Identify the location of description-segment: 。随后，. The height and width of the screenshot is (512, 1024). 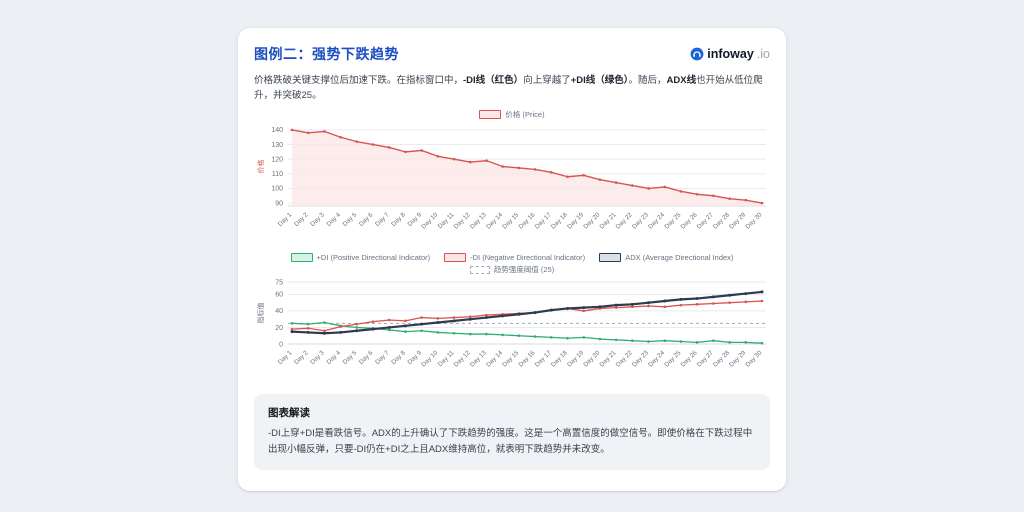
(647, 80).